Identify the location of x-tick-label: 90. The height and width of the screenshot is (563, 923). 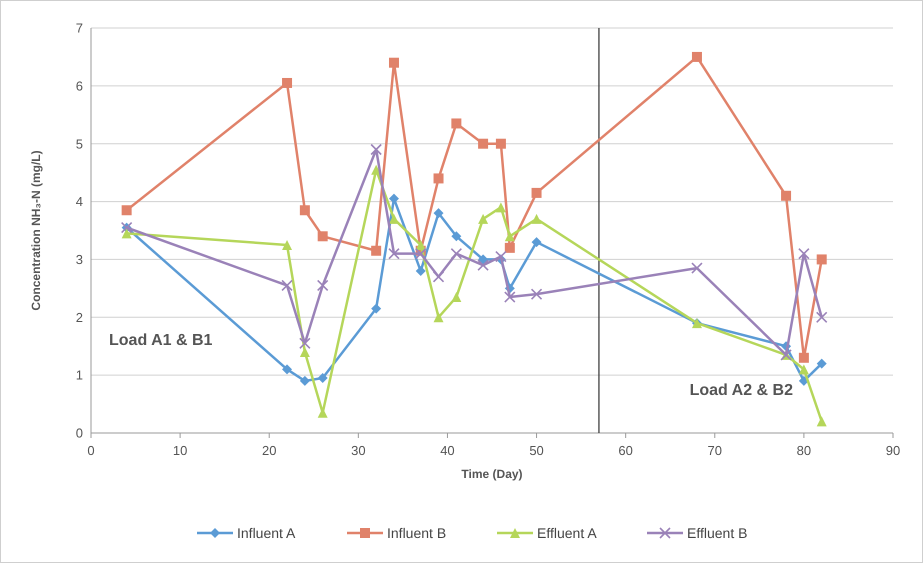
(893, 450).